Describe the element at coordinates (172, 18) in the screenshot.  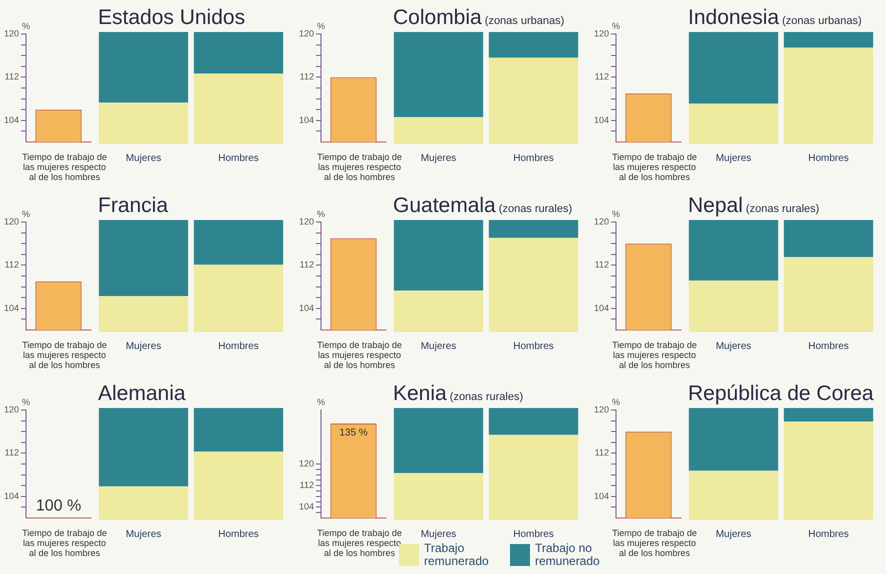
I see `chart-title: Estados Unidos` at that location.